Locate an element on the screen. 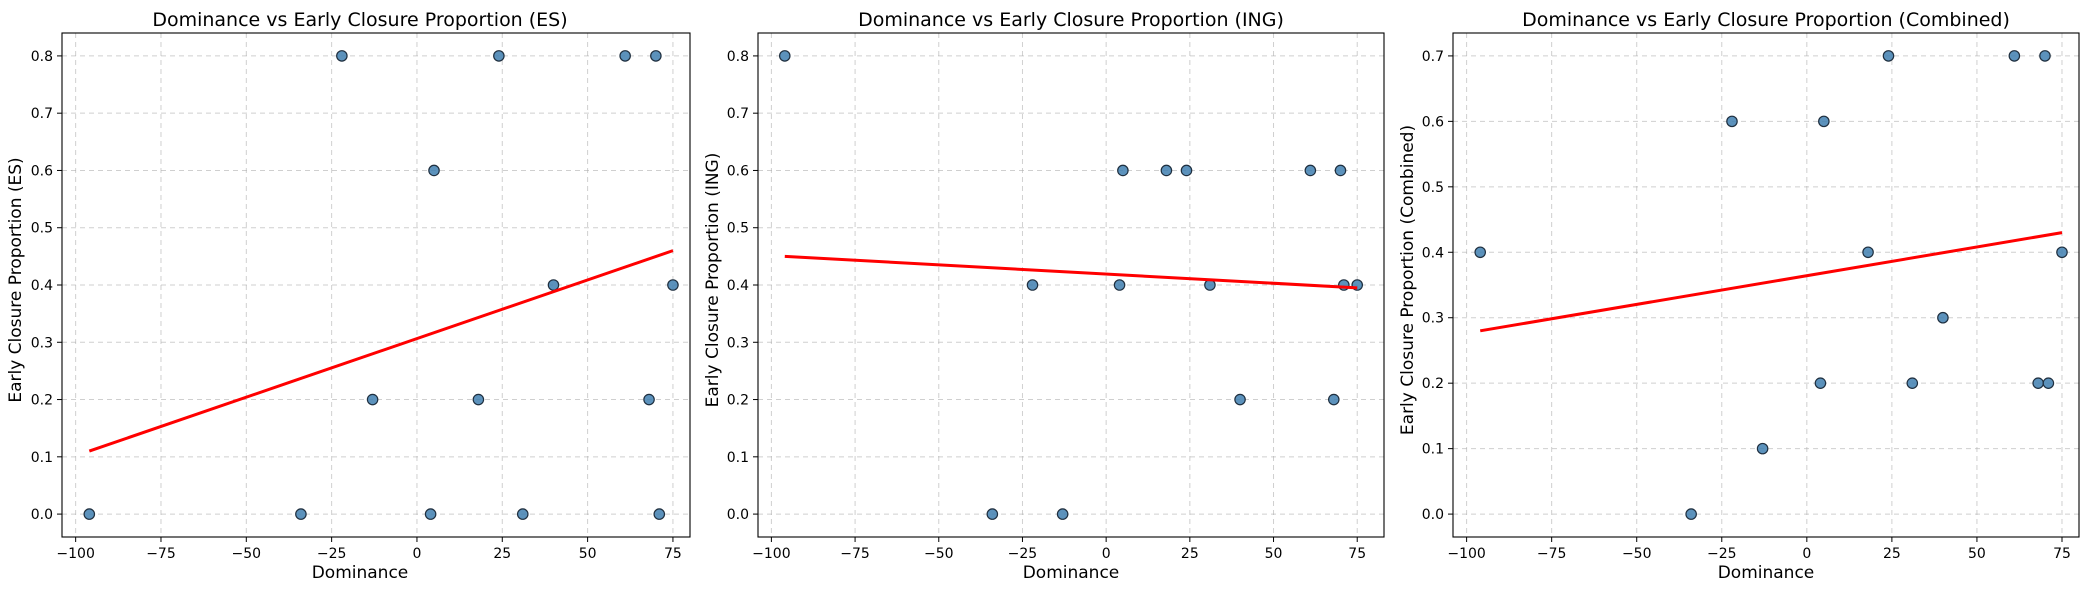 The height and width of the screenshot is (590, 2090). y-axis-label: Early Closure Proportion (Combined) is located at coordinates (1408, 280).